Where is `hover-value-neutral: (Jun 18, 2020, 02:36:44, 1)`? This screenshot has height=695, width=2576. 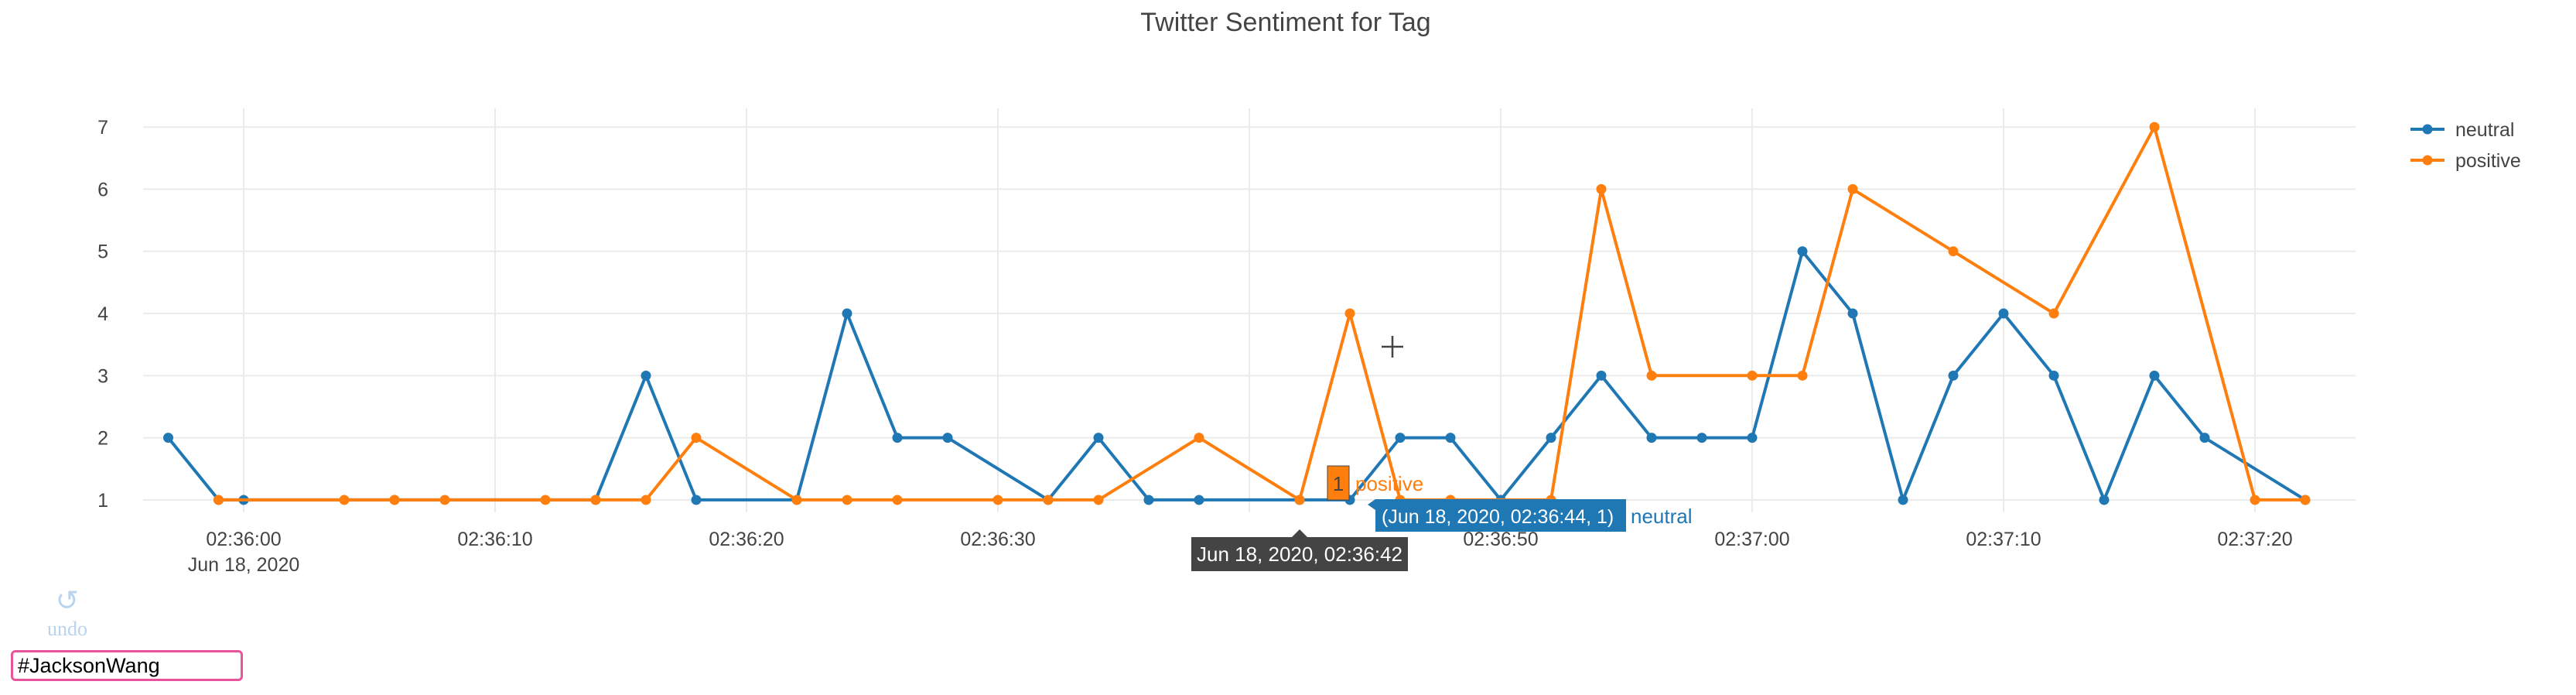
hover-value-neutral: (Jun 18, 2020, 02:36:44, 1) is located at coordinates (1498, 517).